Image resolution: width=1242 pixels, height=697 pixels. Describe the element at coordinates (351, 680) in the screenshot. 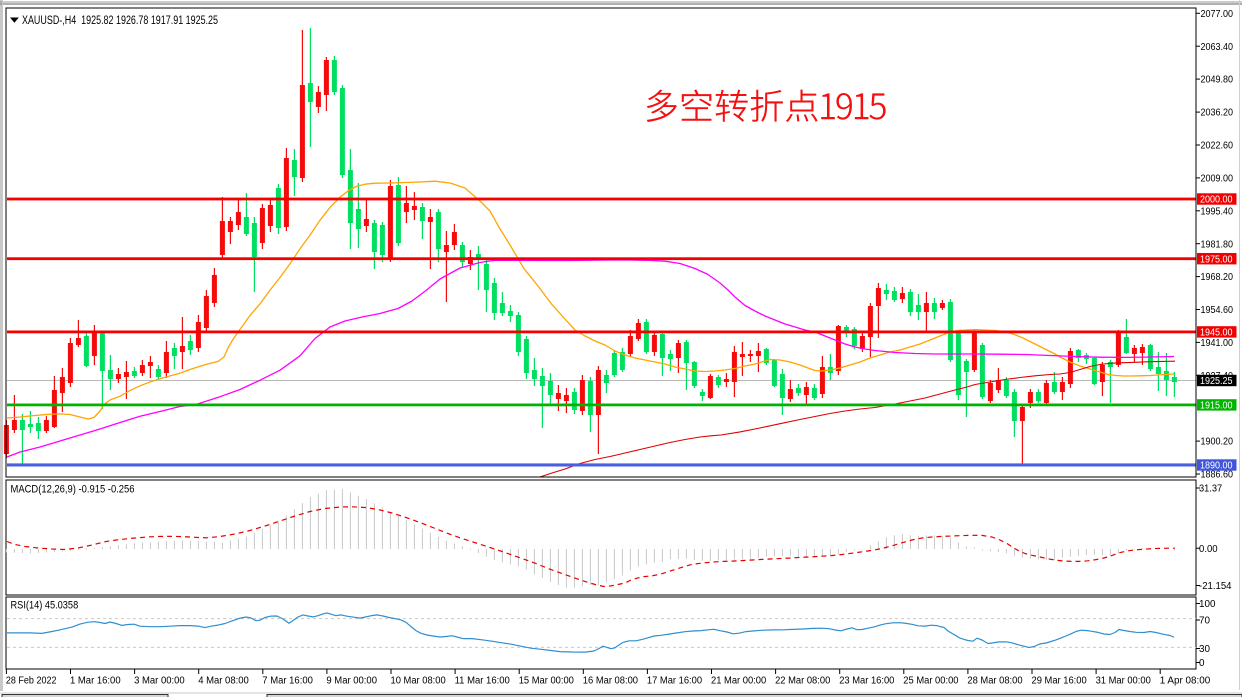

I see `svg-text: 9 Mar 00:00` at that location.